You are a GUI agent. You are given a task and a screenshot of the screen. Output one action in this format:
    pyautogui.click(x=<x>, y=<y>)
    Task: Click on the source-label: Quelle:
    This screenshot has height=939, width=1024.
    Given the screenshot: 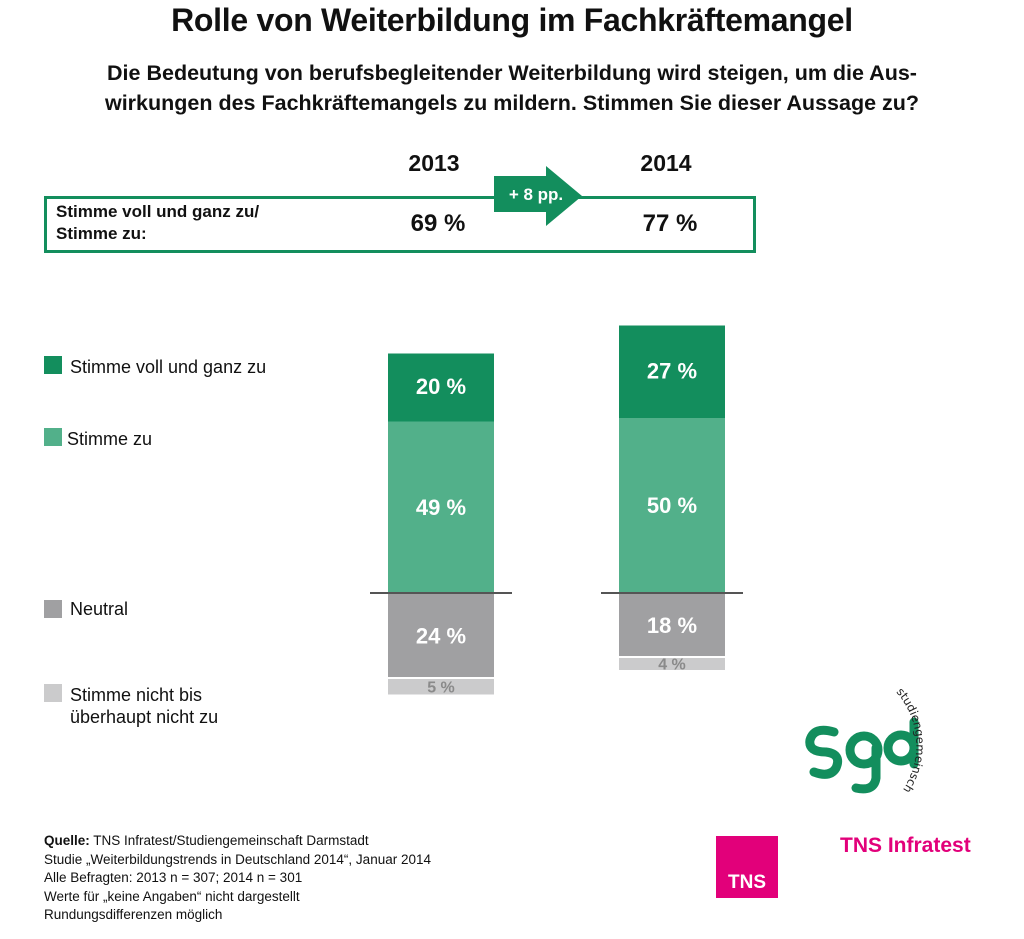 What is the action you would take?
    pyautogui.click(x=67, y=840)
    